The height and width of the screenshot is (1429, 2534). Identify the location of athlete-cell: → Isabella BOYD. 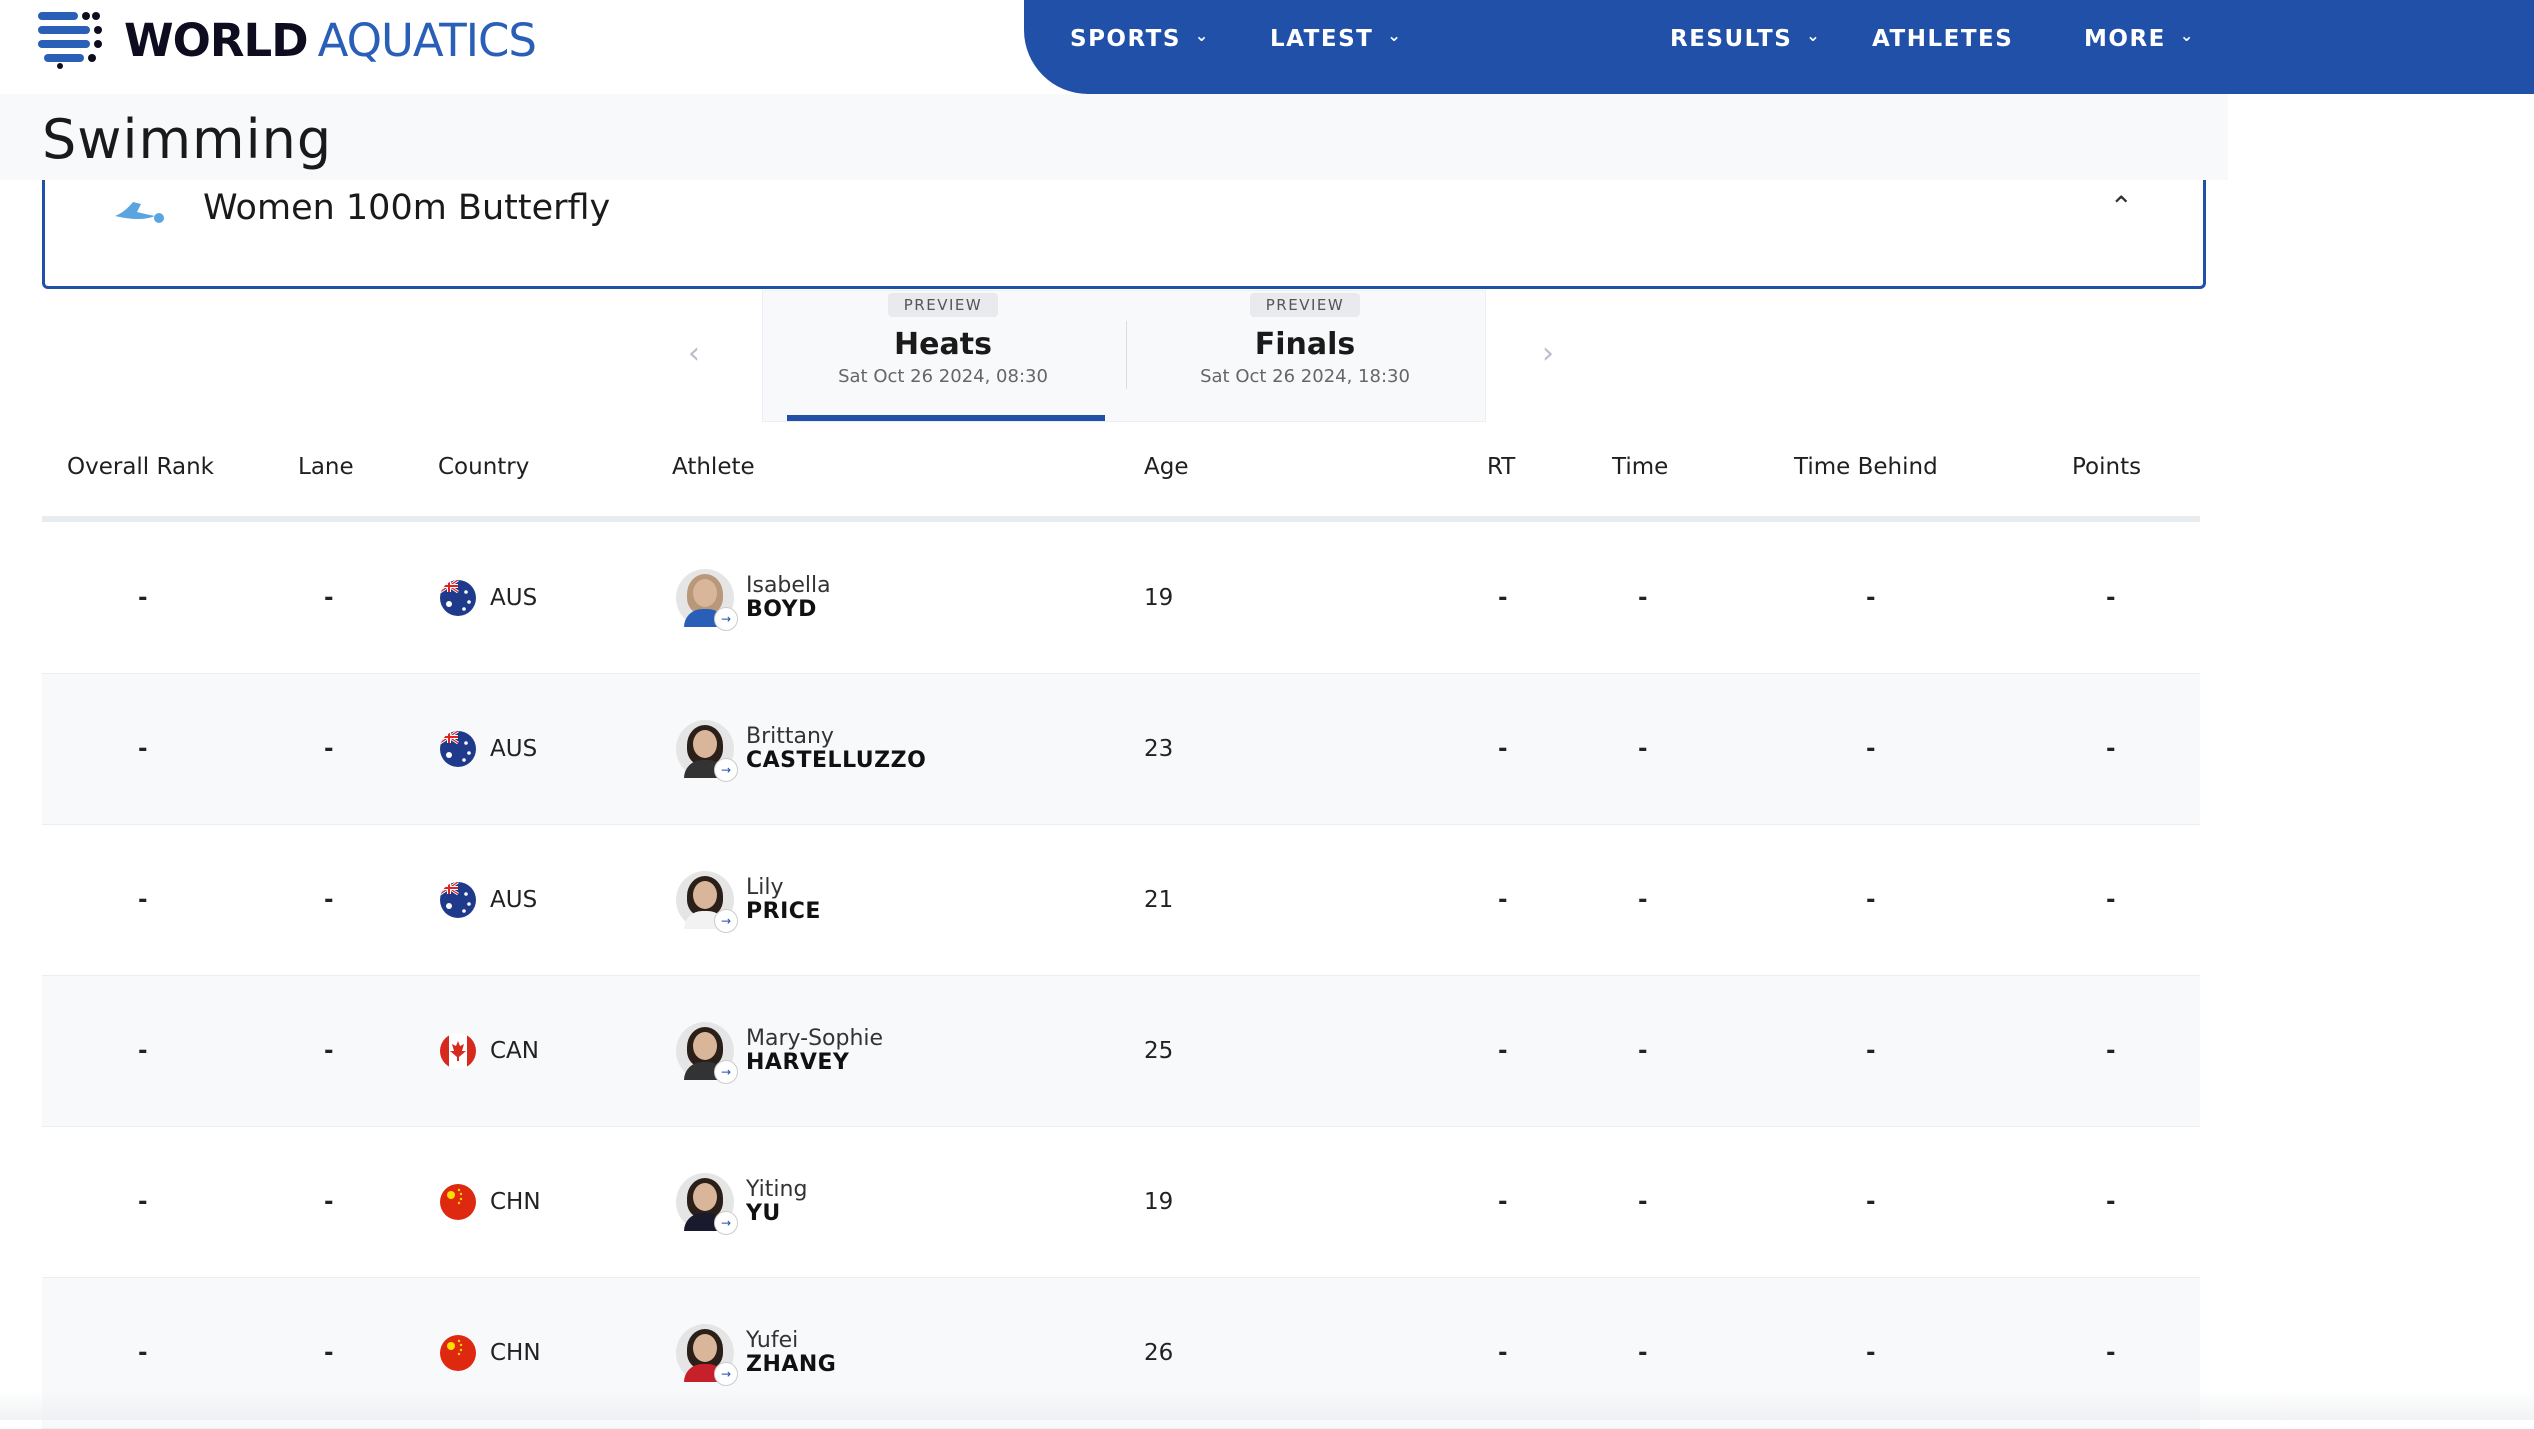
(753, 598).